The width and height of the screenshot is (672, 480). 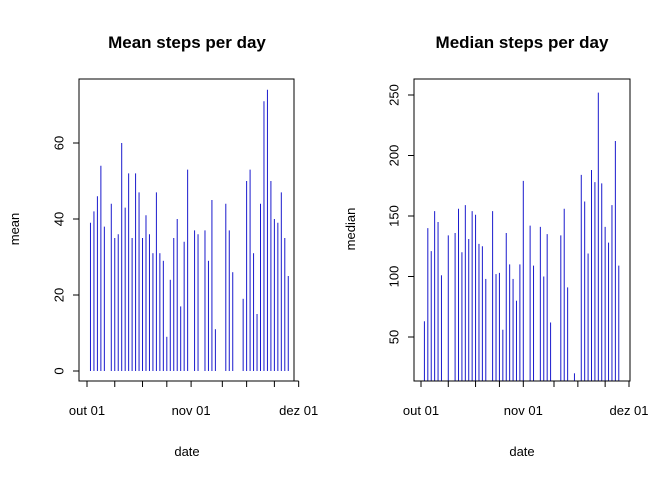 I want to click on mean-chart-ylabel: mean, so click(x=14, y=229).